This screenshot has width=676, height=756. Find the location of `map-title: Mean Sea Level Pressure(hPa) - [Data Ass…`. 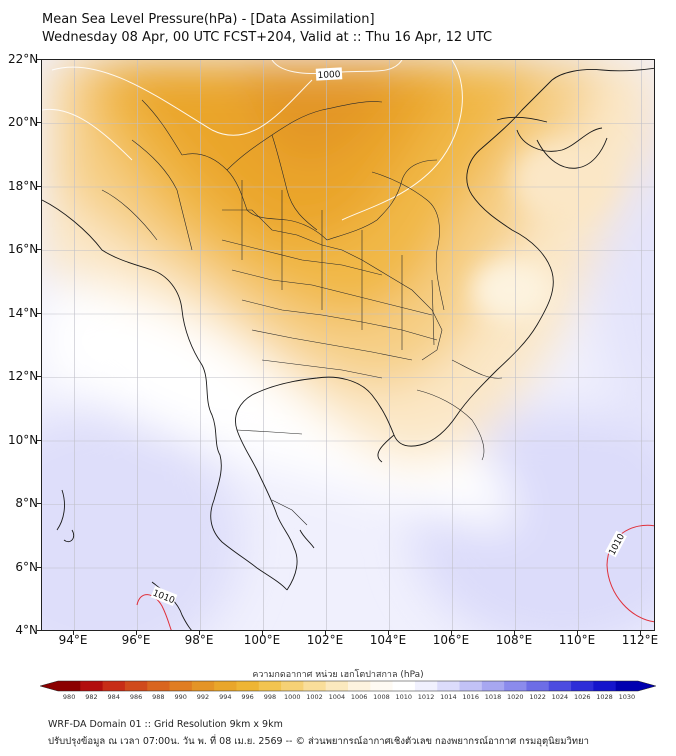

map-title: Mean Sea Level Pressure(hPa) - [Data Ass… is located at coordinates (208, 19).